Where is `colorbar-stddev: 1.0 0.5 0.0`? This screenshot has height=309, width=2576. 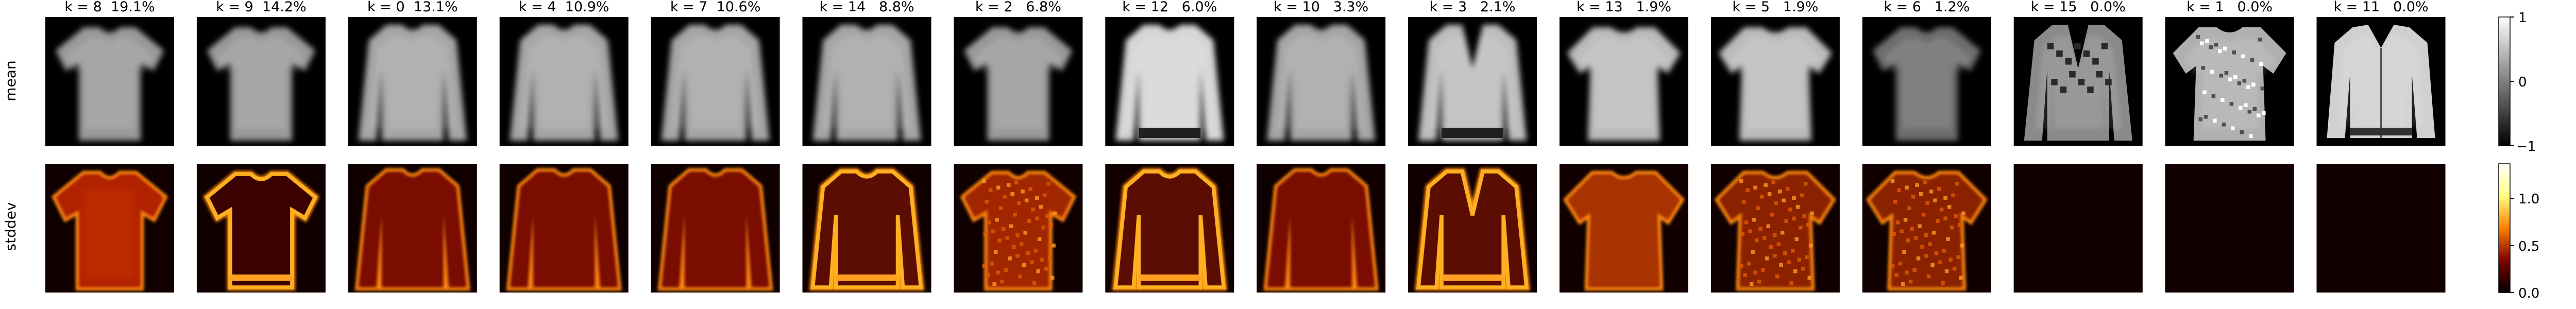 colorbar-stddev: 1.0 0.5 0.0 is located at coordinates (2518, 232).